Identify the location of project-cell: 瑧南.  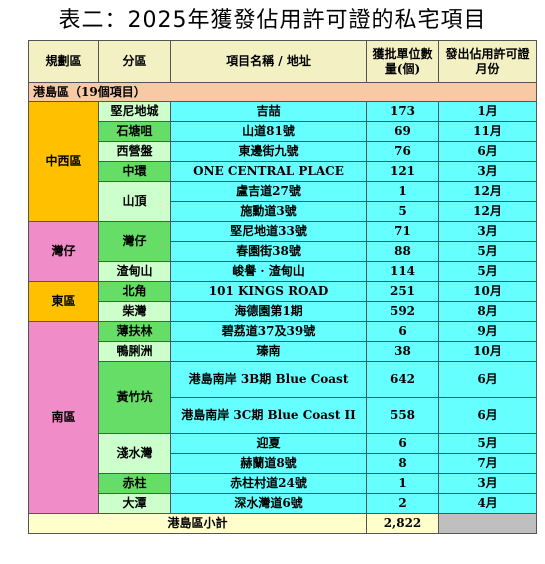
(268, 351).